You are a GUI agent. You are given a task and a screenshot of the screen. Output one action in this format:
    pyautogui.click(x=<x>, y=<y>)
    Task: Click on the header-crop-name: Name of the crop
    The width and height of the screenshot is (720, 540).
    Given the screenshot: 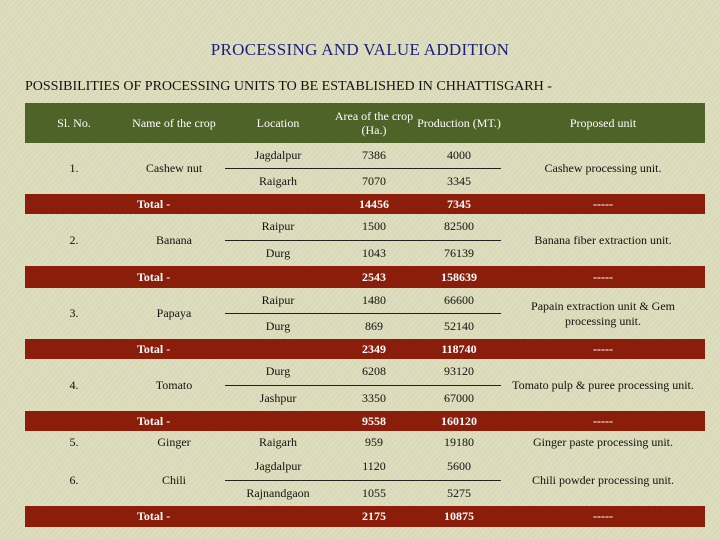 What is the action you would take?
    pyautogui.click(x=174, y=123)
    